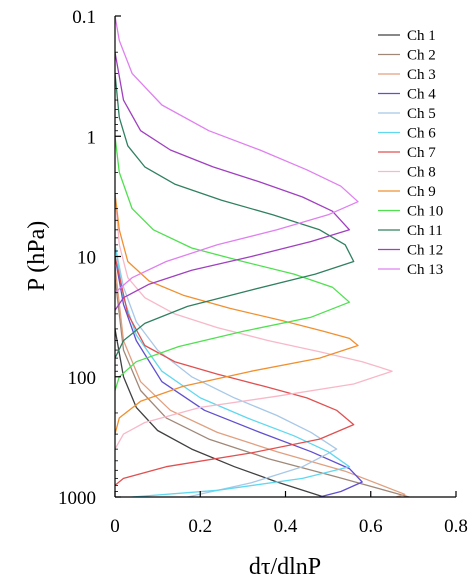 The image size is (474, 579). I want to click on x-tick-label: 0.4, so click(286, 526).